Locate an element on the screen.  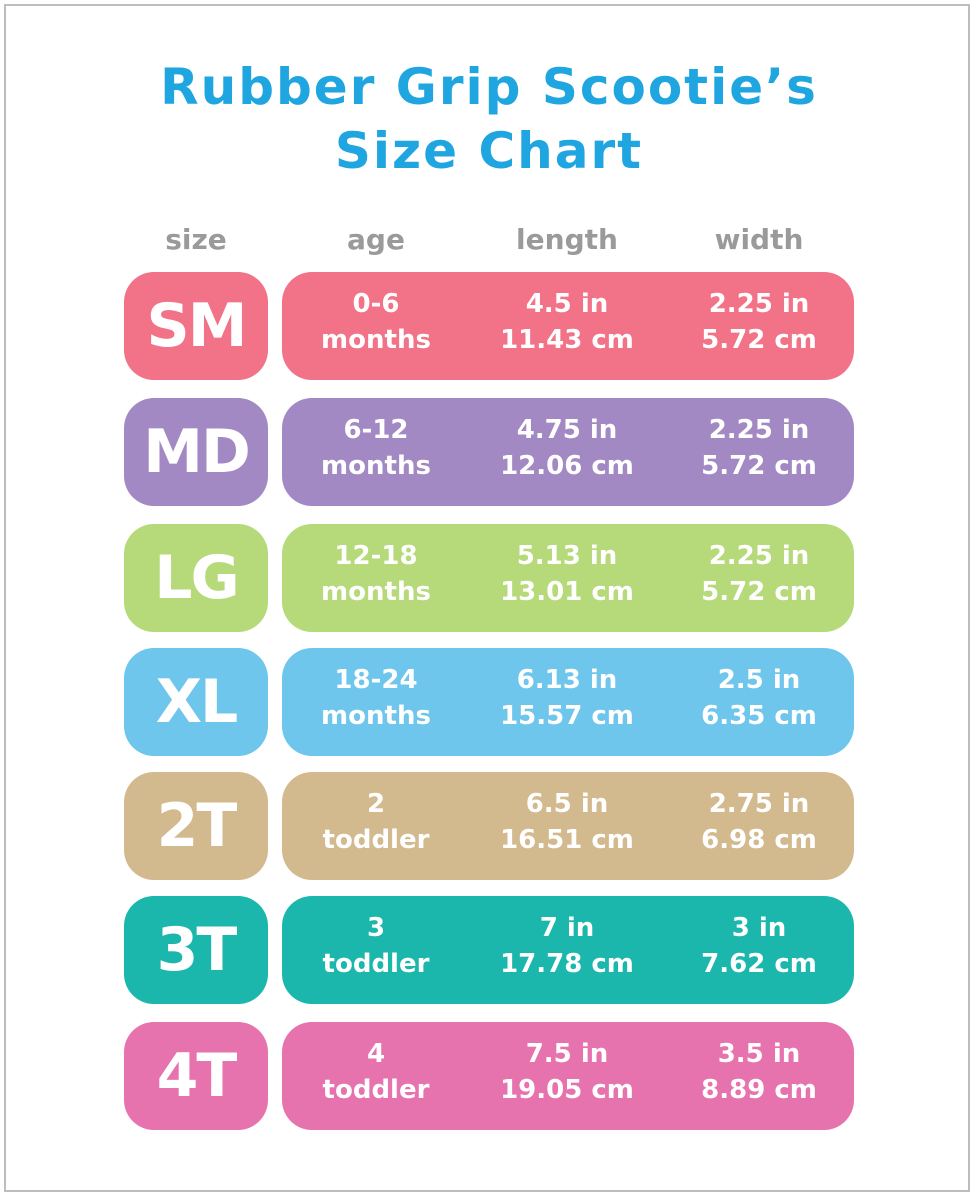
length-cm: 17.78 cm is located at coordinates (567, 964).